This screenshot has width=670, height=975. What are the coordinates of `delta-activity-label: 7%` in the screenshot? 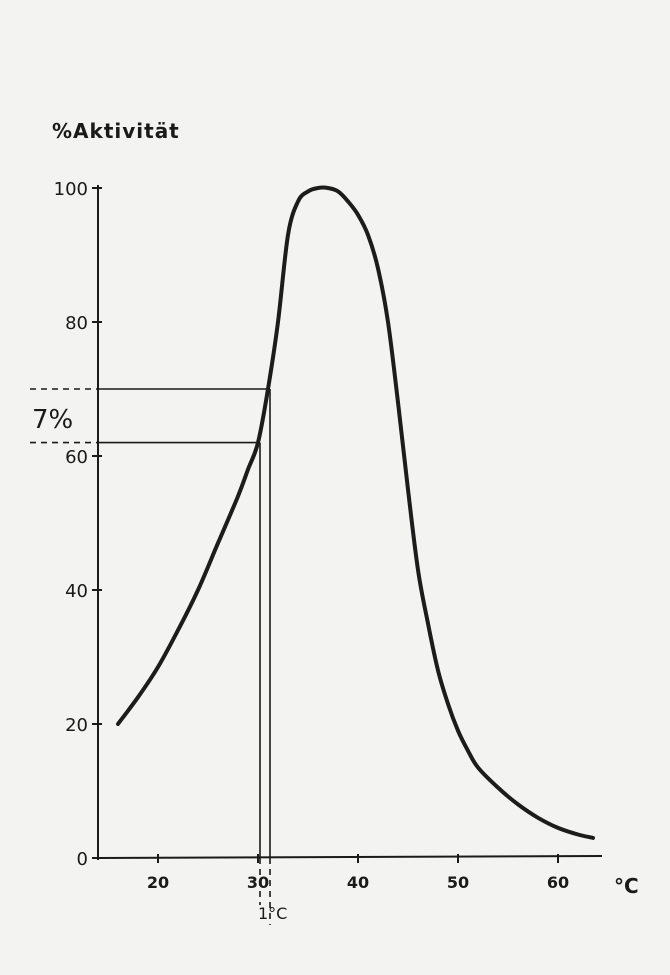 It's located at (52, 420).